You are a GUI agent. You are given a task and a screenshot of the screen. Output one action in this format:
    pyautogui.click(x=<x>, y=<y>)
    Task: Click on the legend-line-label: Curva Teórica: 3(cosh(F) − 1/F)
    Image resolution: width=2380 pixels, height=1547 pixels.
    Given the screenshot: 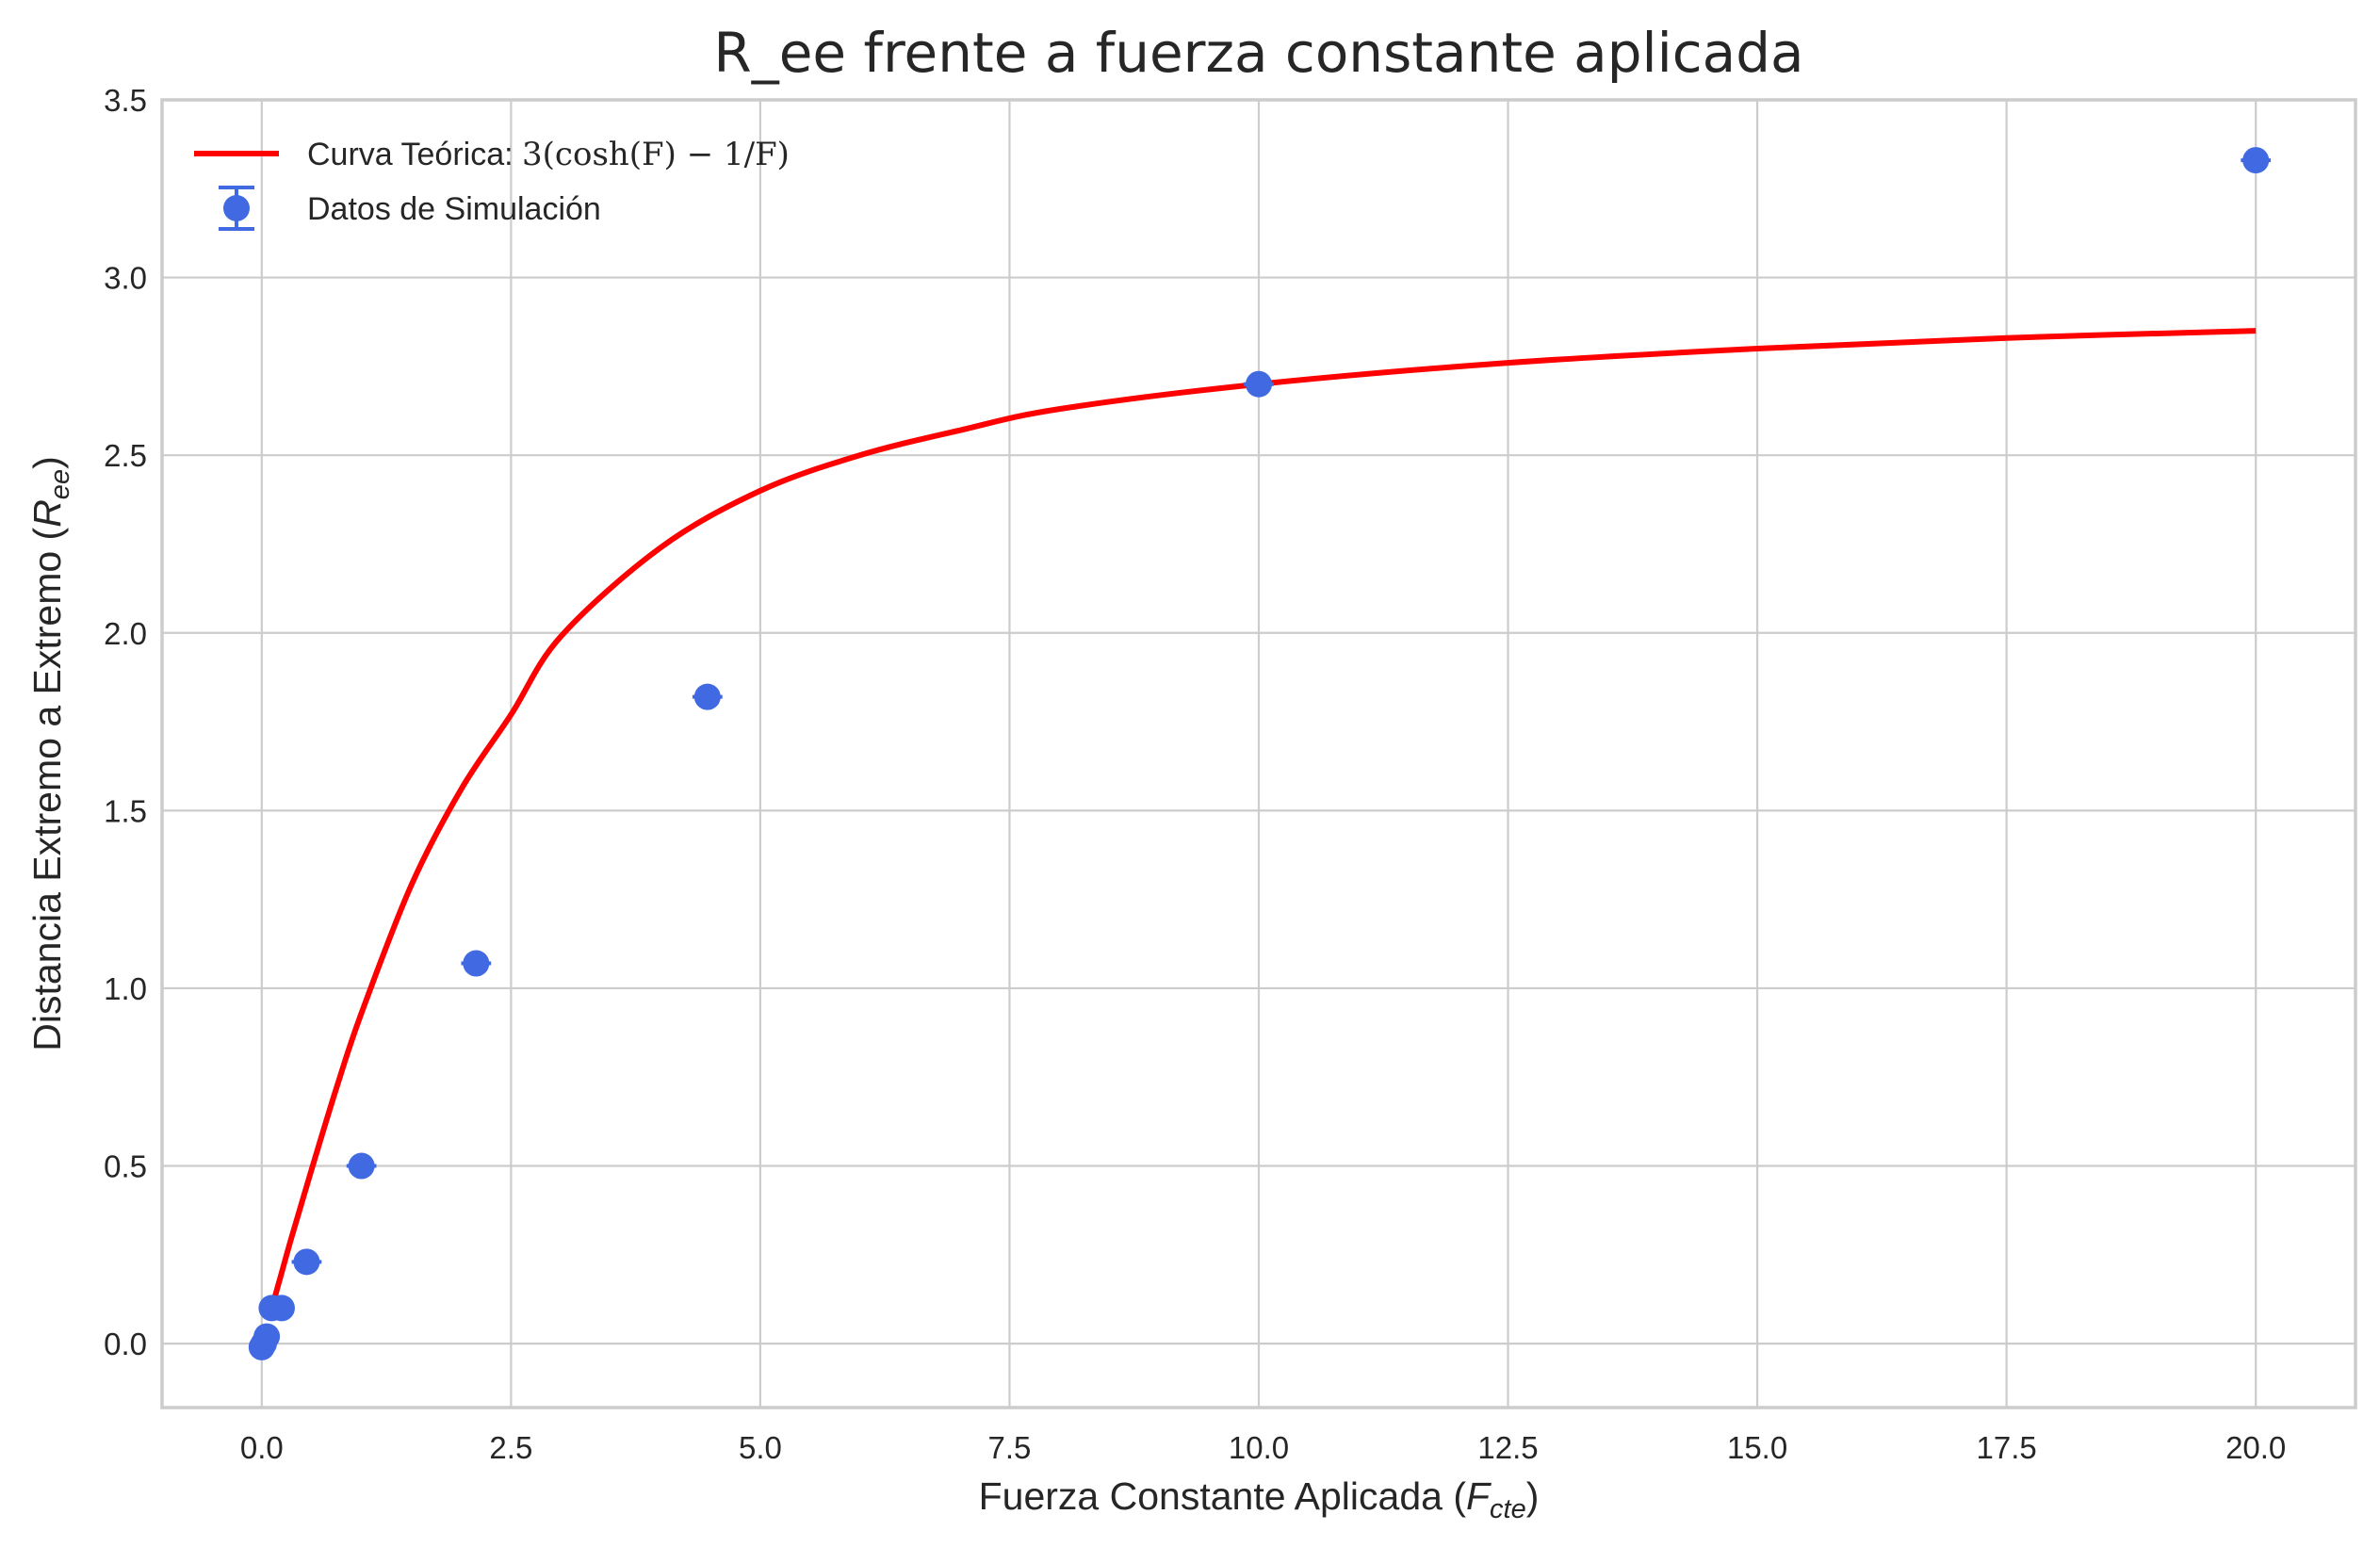 What is the action you would take?
    pyautogui.click(x=548, y=154)
    